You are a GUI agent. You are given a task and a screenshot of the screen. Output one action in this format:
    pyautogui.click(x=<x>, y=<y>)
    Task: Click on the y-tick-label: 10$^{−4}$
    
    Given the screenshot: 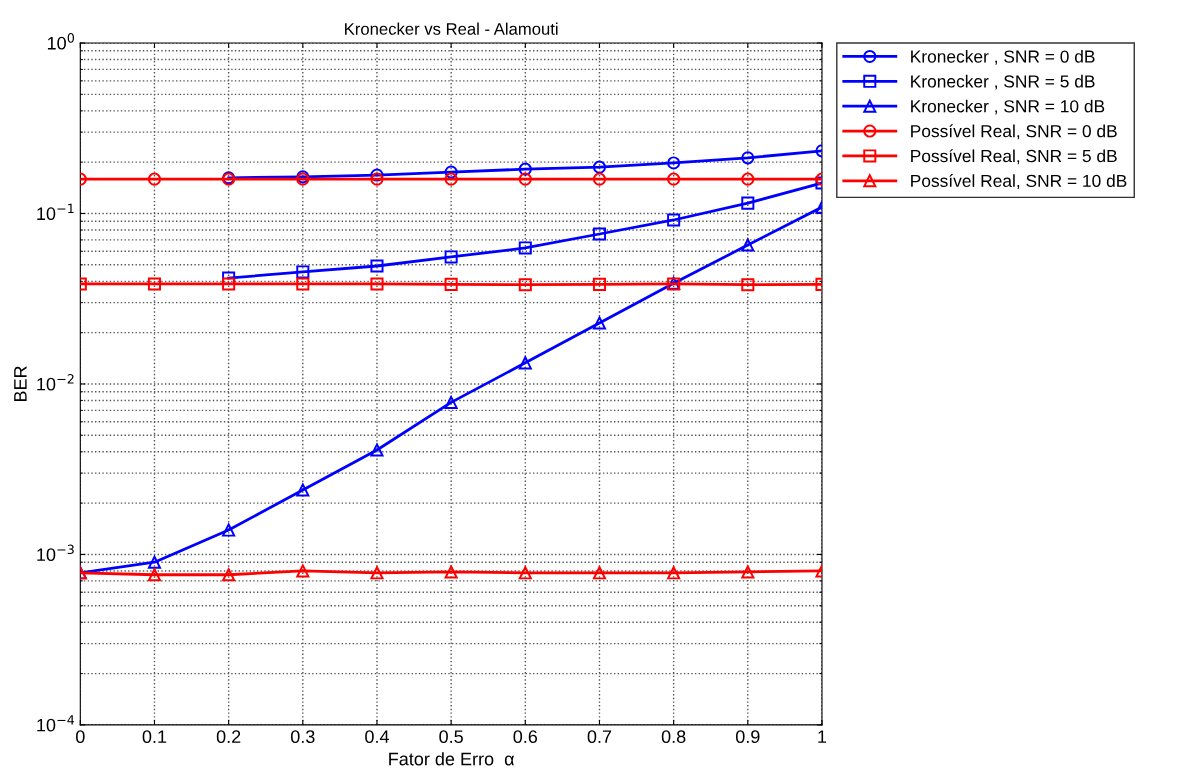 What is the action you would take?
    pyautogui.click(x=56, y=723)
    